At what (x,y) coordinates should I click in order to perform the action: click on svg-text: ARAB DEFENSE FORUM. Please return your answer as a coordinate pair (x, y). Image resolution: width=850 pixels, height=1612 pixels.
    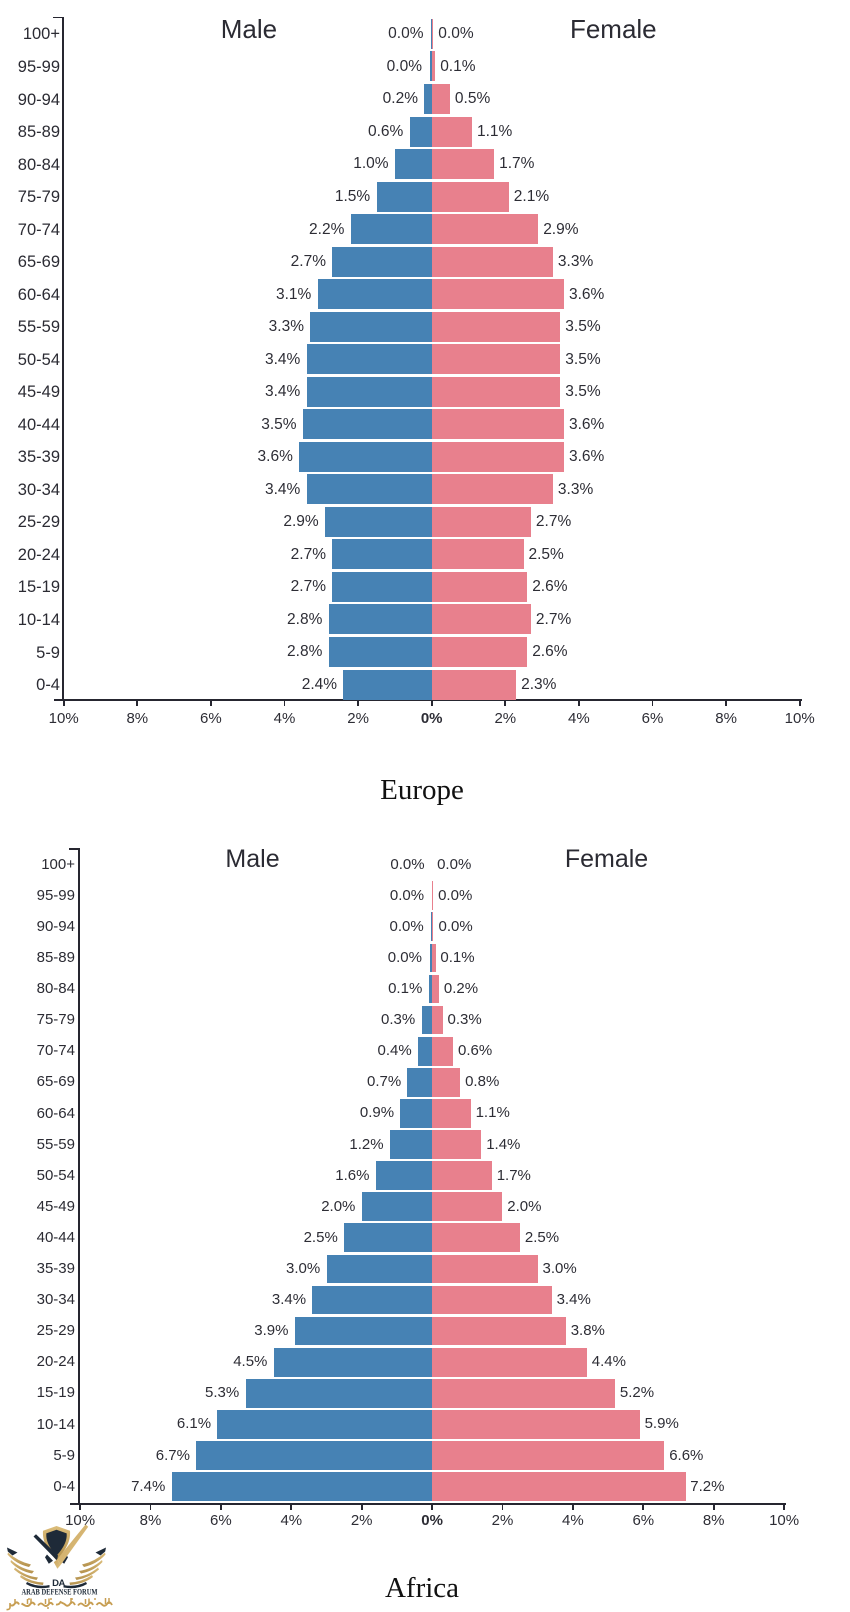
    Looking at the image, I should click on (60, 1592).